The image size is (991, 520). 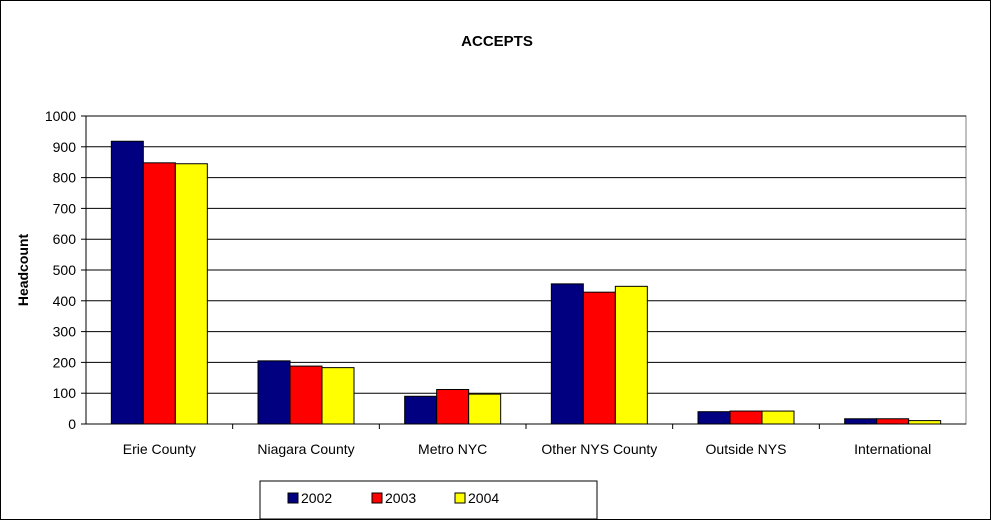 What do you see at coordinates (599, 449) in the screenshot?
I see `x-tick-label: Other NYS County` at bounding box center [599, 449].